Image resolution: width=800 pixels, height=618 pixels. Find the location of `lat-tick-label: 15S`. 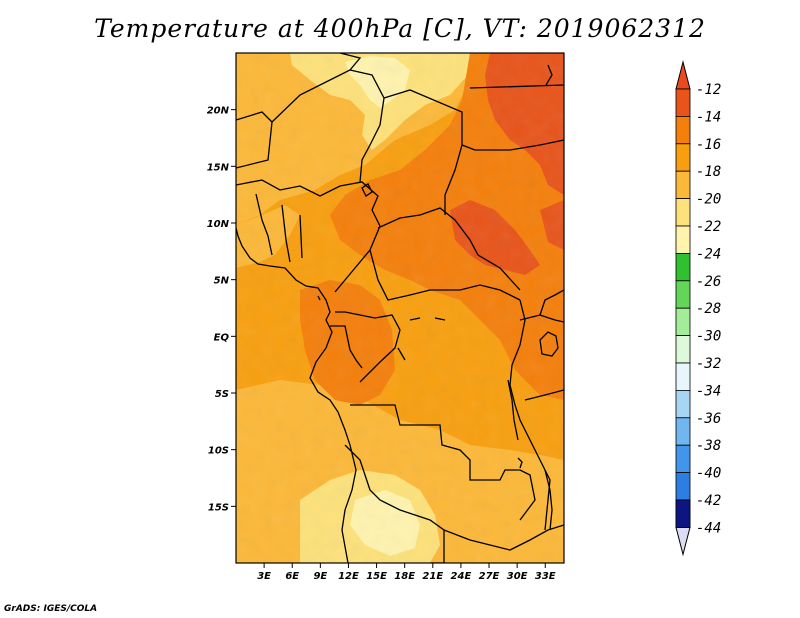

lat-tick-label: 15S is located at coordinates (218, 507).